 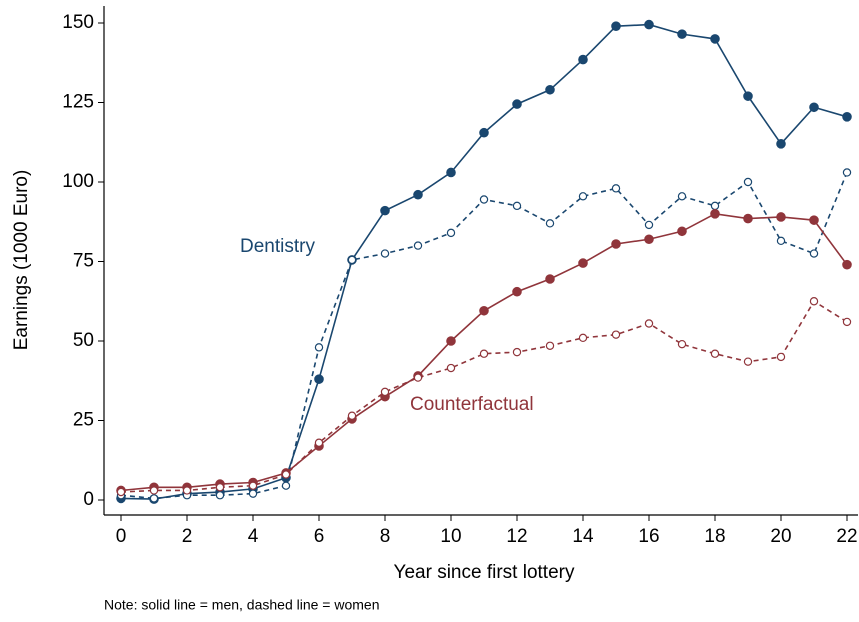 What do you see at coordinates (78, 22) in the screenshot?
I see `y-tick-label: 150` at bounding box center [78, 22].